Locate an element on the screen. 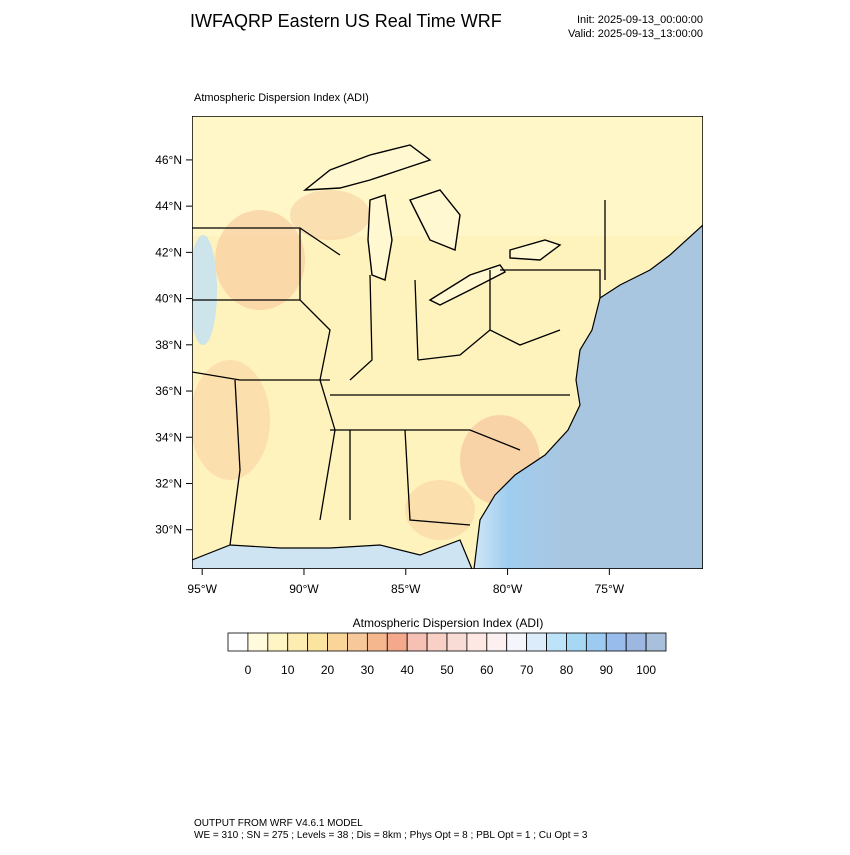  colorbar-tick-label: 60 is located at coordinates (487, 670).